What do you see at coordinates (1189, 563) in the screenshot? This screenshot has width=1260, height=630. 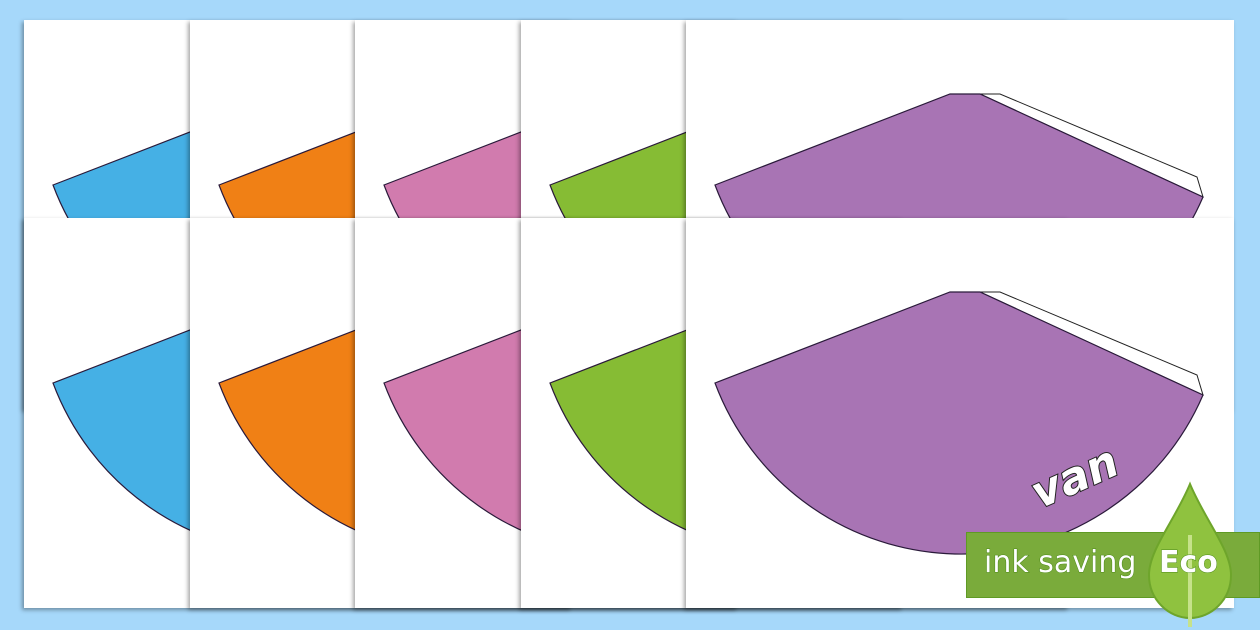 I see `eco-label: Eco` at bounding box center [1189, 563].